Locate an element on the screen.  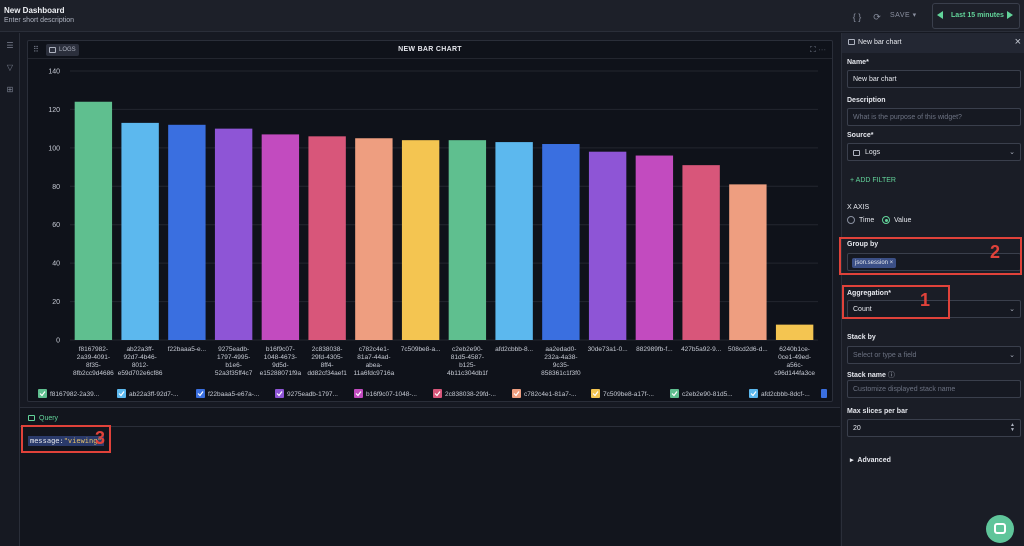
bar-chart-icon is located at coordinates (851, 42).